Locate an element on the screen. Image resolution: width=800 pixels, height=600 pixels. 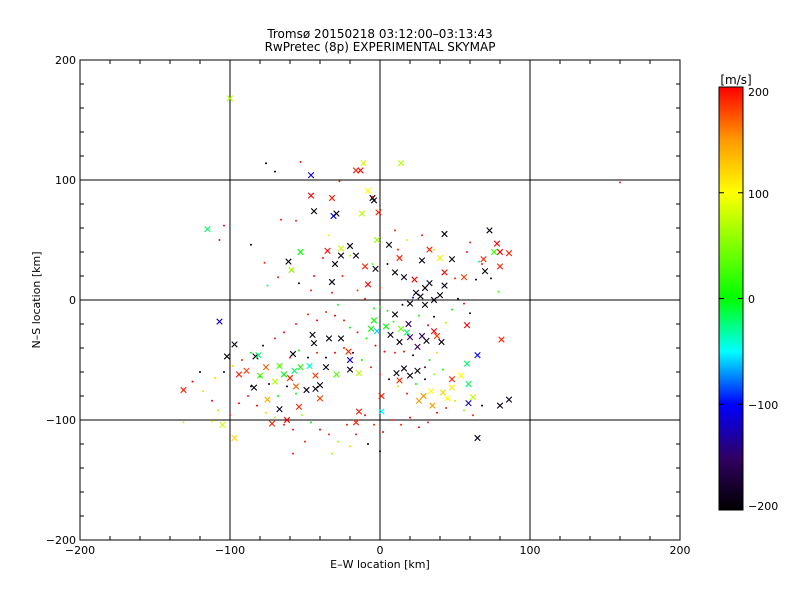
colorbar-tick-label: −100 is located at coordinates (763, 405).